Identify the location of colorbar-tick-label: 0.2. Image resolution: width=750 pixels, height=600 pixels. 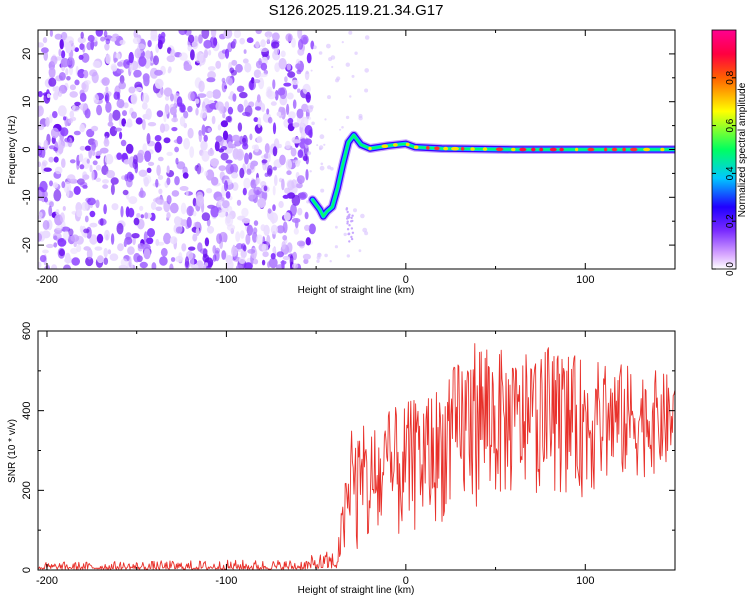
(730, 221).